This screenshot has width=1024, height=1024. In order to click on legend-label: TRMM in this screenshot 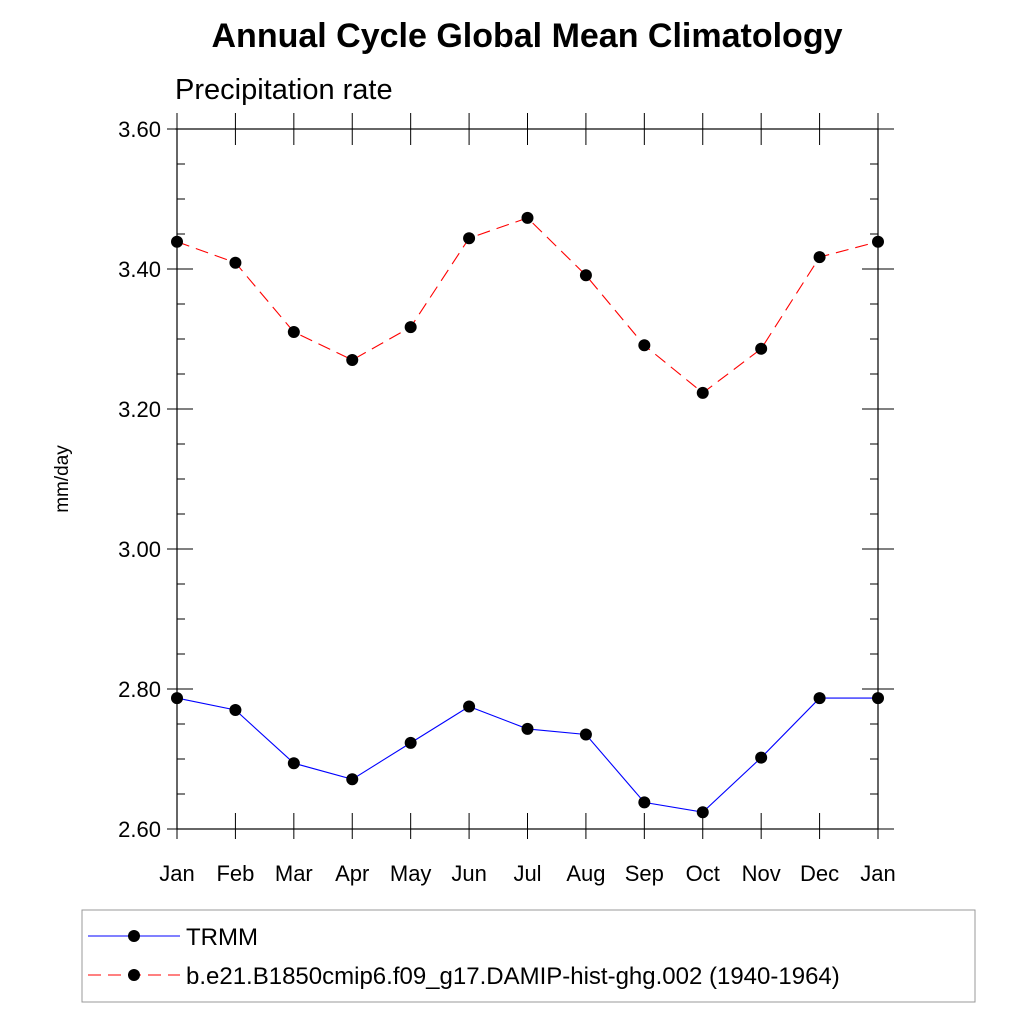, I will do `click(222, 937)`.